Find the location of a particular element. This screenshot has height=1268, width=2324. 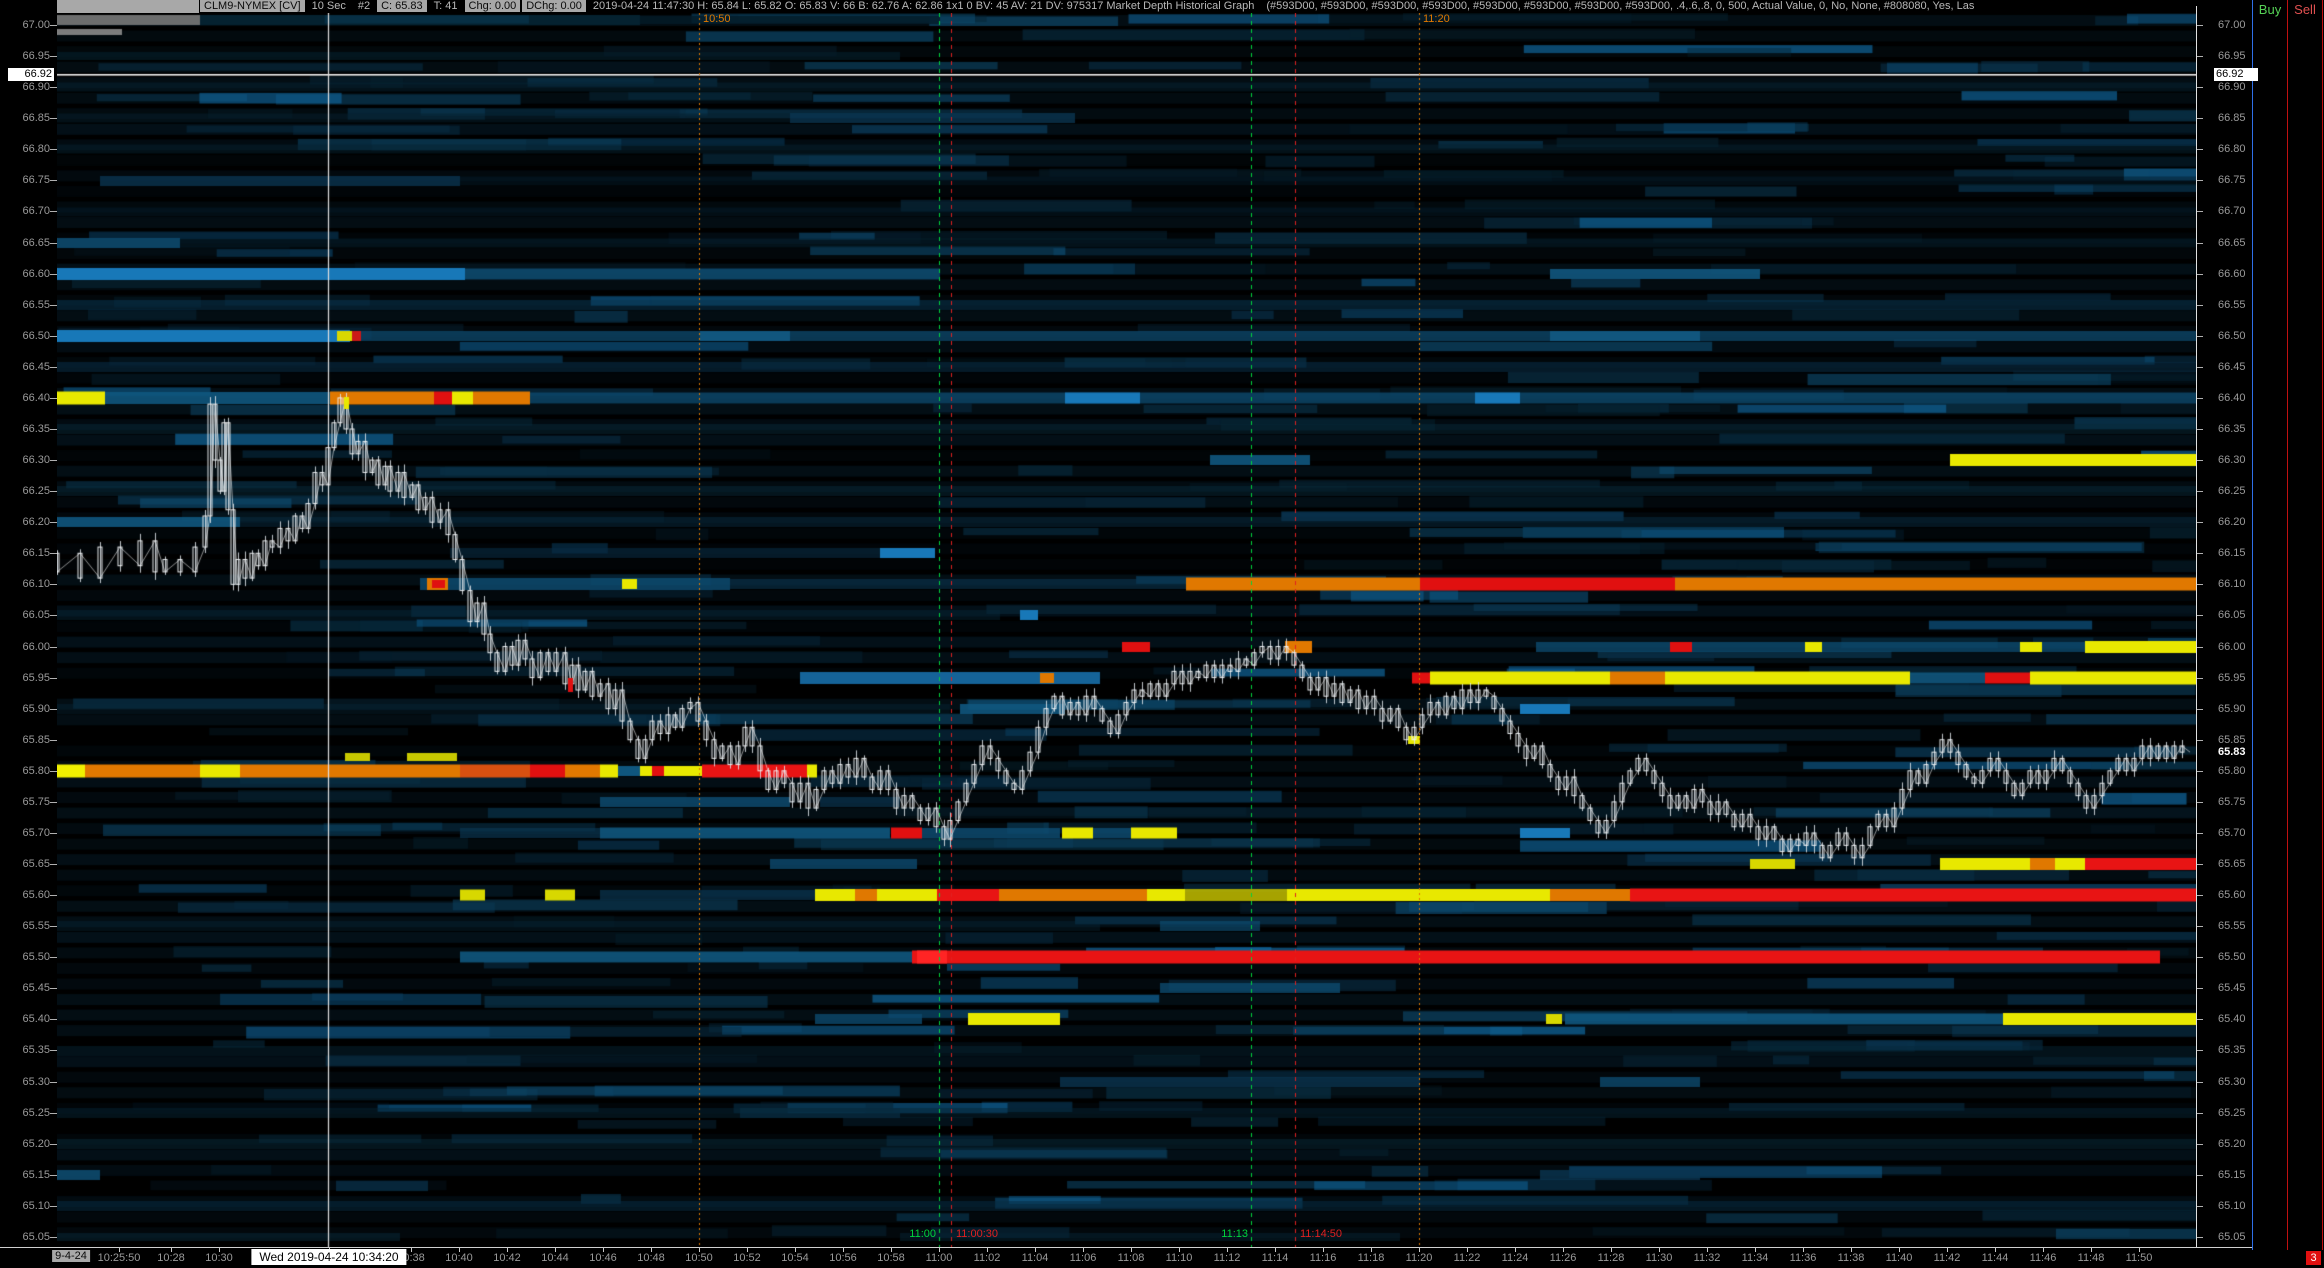

price-label-left-66.65: 66.65 is located at coordinates (36, 243).